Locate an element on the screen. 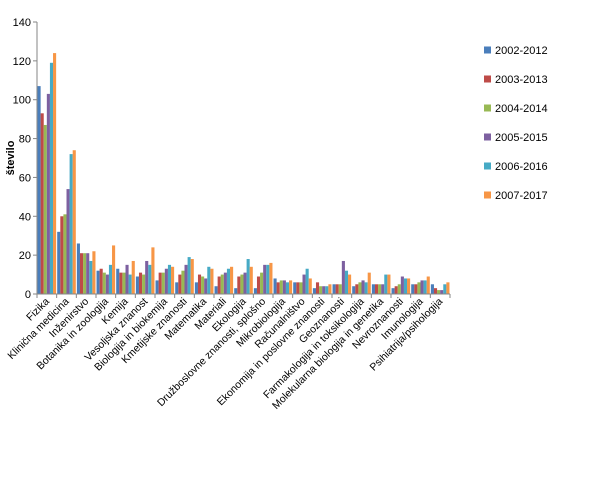 Image resolution: width=591 pixels, height=500 pixels. legend-label: 2002-2012 is located at coordinates (521, 51).